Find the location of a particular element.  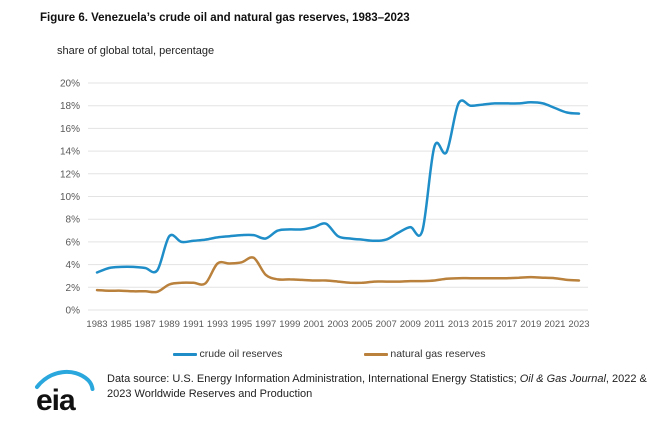

y-axis-tick-label: 8% is located at coordinates (73, 220).